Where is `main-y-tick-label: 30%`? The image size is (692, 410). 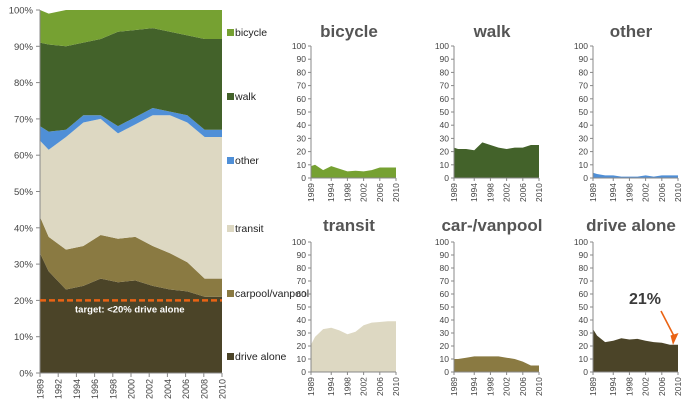 main-y-tick-label: 30% is located at coordinates (24, 265).